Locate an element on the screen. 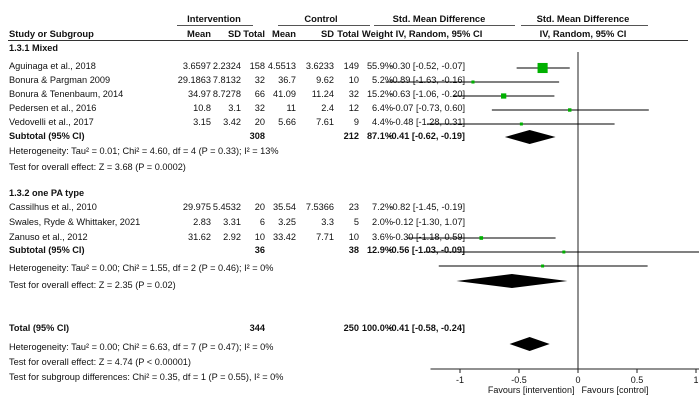 Image resolution: width=699 pixels, height=415 pixels. control-total: 149 is located at coordinates (351, 66).